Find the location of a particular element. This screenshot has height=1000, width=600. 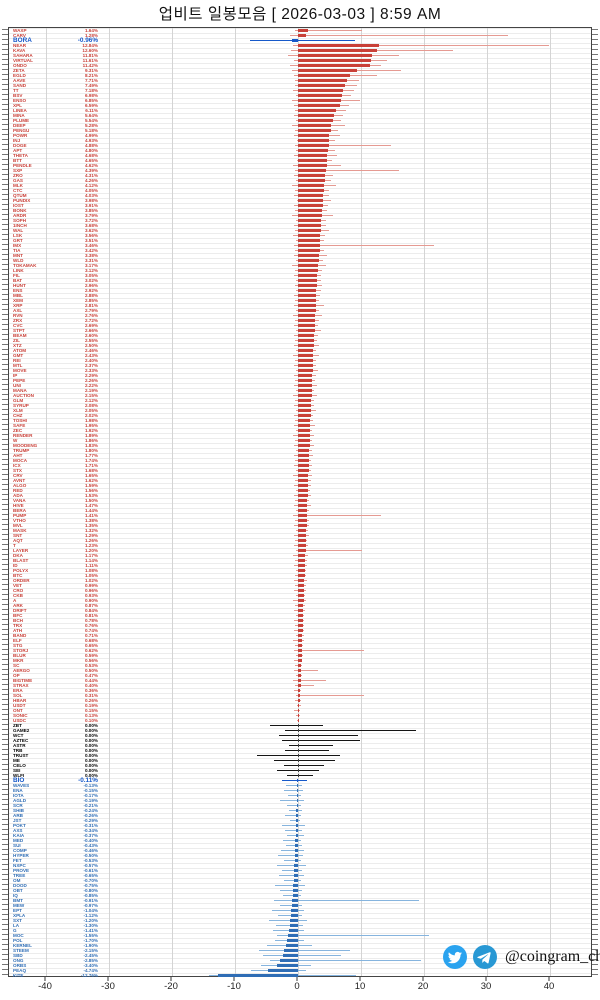

coin-ticker: XTZ is located at coordinates (17, 345).